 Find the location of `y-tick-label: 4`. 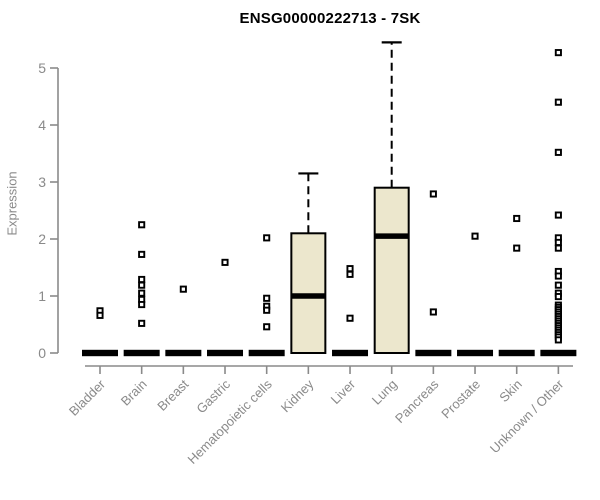

y-tick-label: 4 is located at coordinates (42, 125).